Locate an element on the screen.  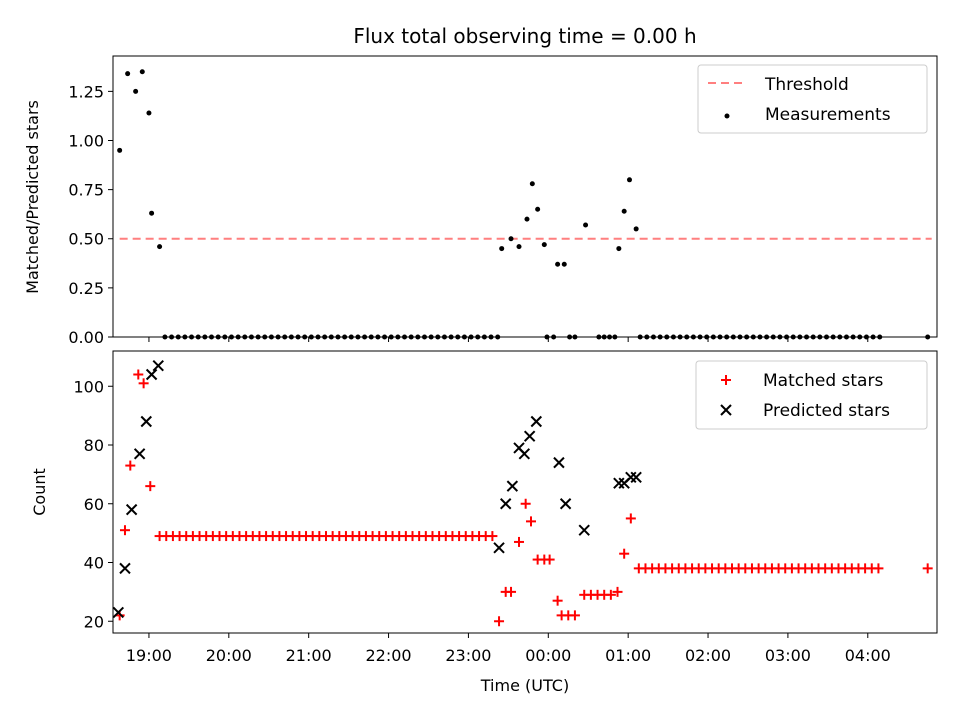
bottom-legend: Matched stars Predicted stars is located at coordinates (811, 395).